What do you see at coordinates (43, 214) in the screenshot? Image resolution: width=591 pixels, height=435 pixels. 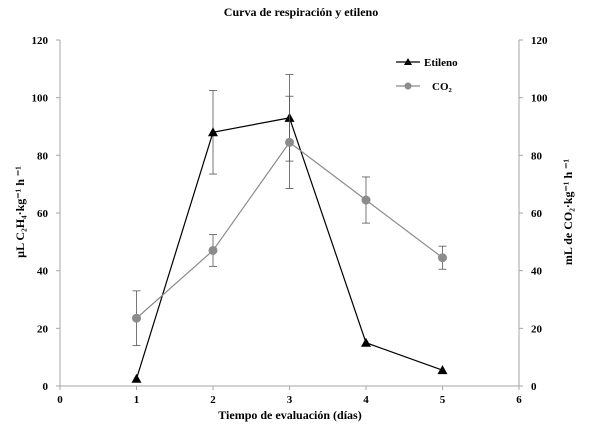 I see `y-left-tick-label: 60` at bounding box center [43, 214].